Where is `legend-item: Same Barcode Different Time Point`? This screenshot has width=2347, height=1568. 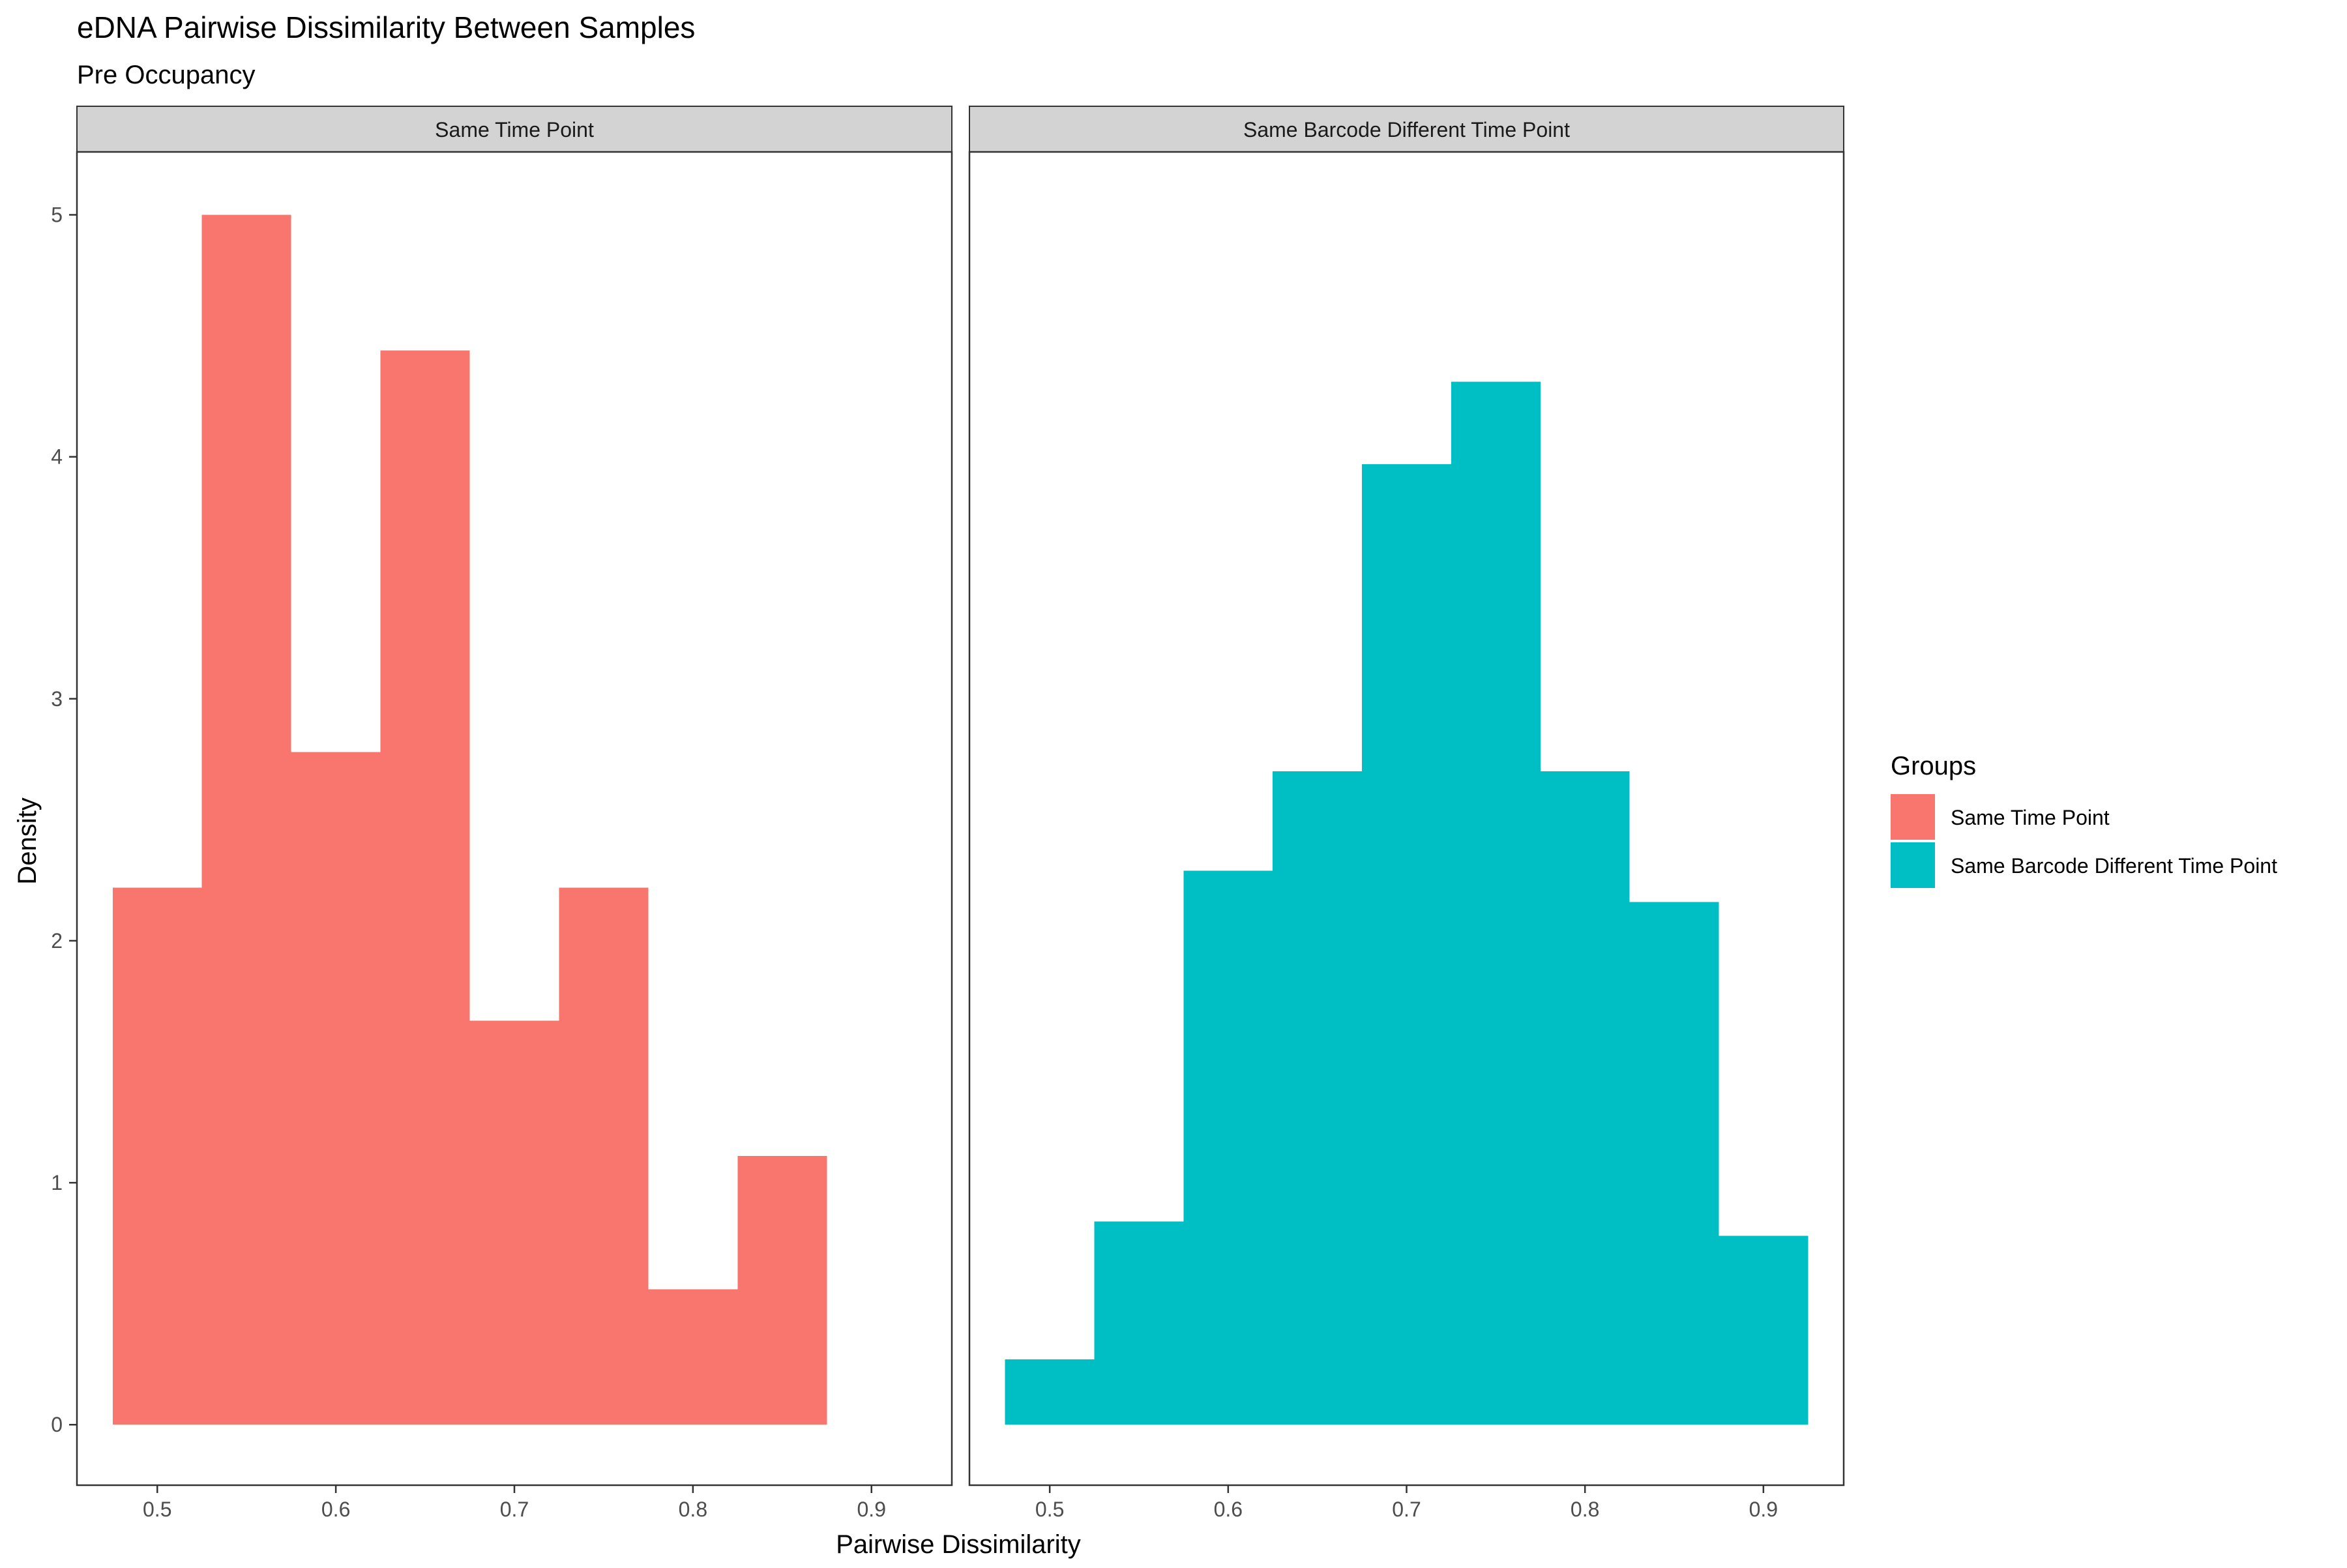 legend-item: Same Barcode Different Time Point is located at coordinates (2084, 865).